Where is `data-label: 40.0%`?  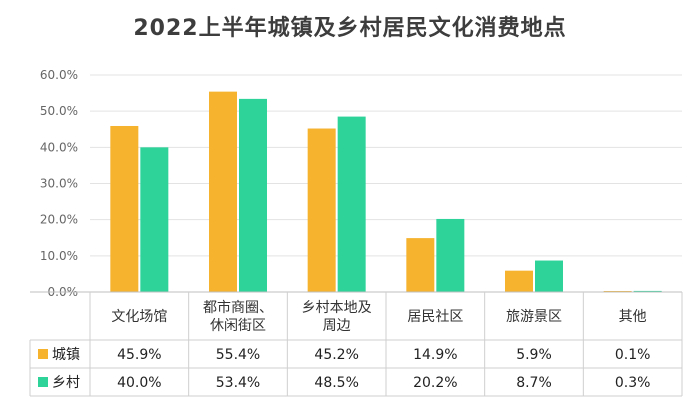 data-label: 40.0% is located at coordinates (139, 383).